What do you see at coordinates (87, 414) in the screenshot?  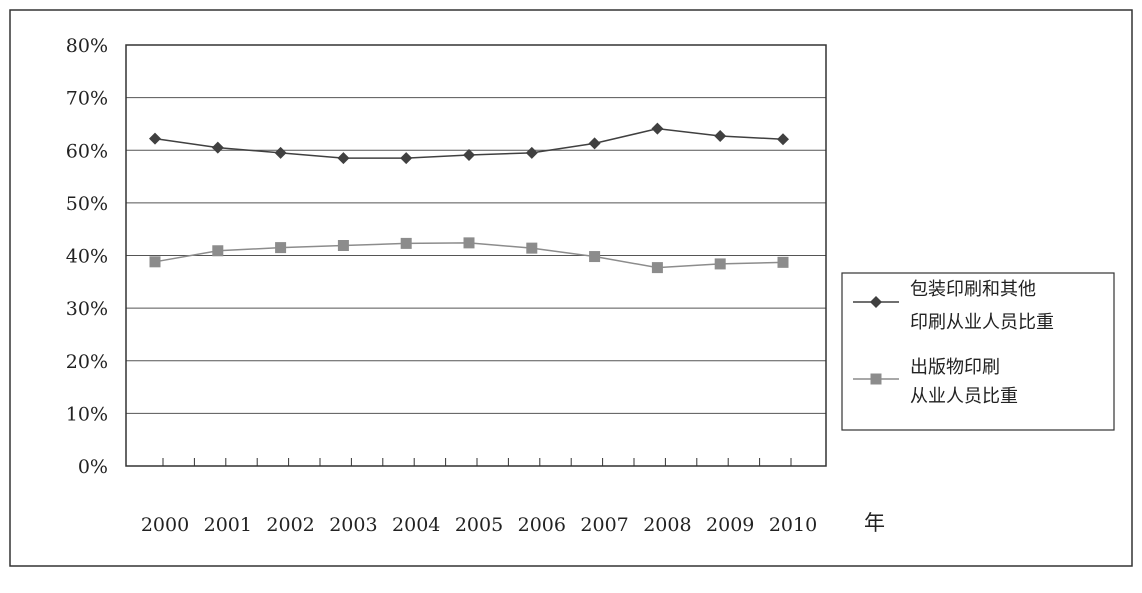 I see `y-tick-label: 10%` at bounding box center [87, 414].